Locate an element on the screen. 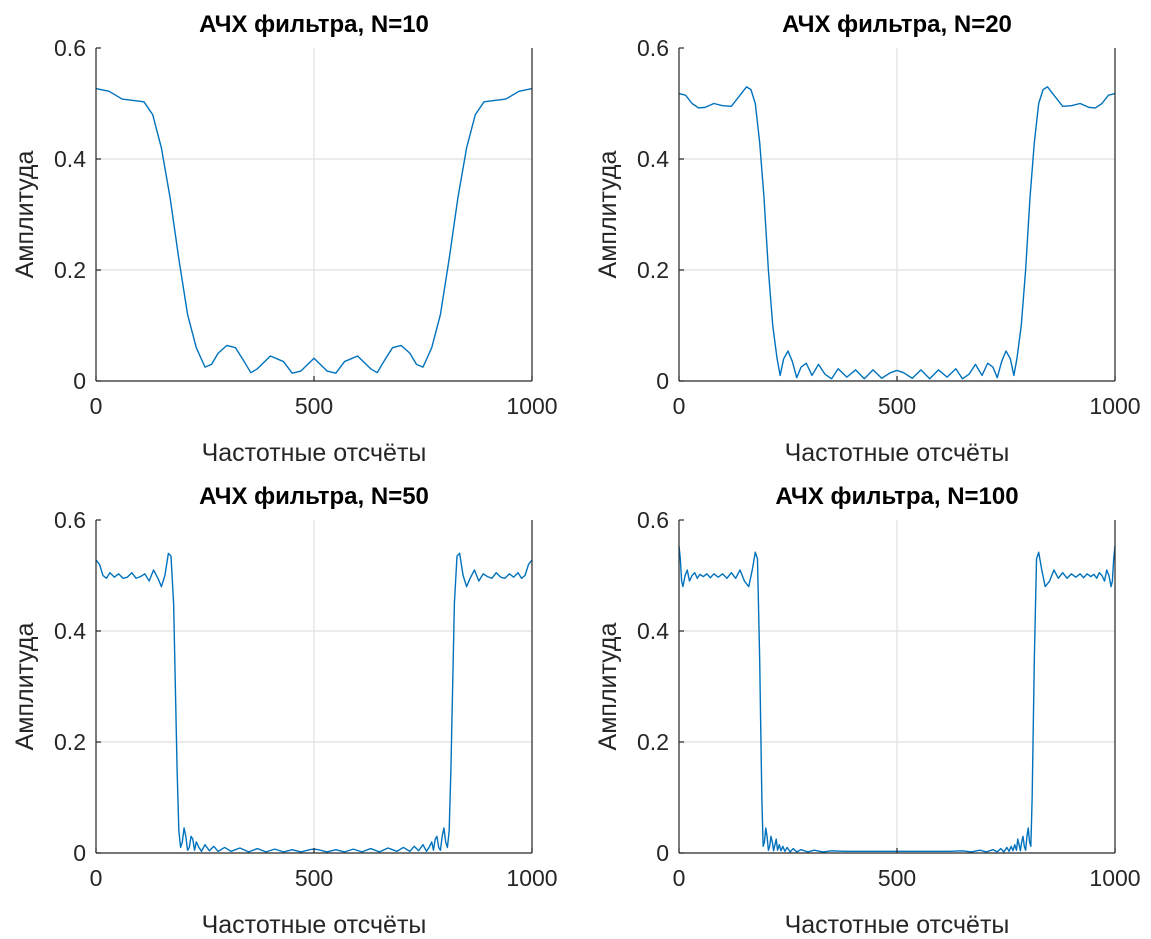 Image resolution: width=1151 pixels, height=939 pixels. chart-title: АЧХ фильтра, N=10 is located at coordinates (314, 24).